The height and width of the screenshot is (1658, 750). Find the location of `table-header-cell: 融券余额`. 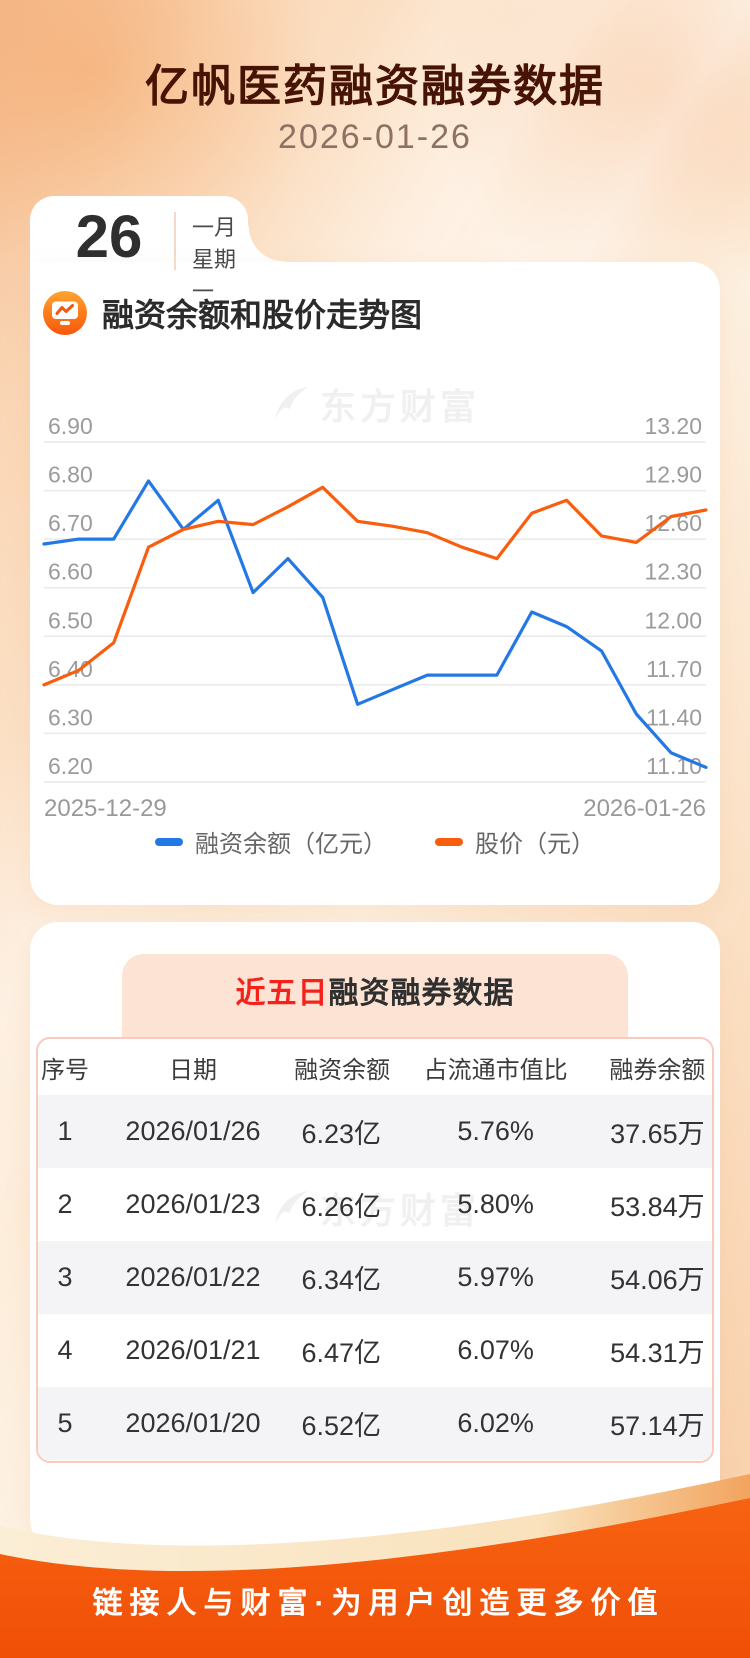

table-header-cell: 融券余额 is located at coordinates (657, 1070).